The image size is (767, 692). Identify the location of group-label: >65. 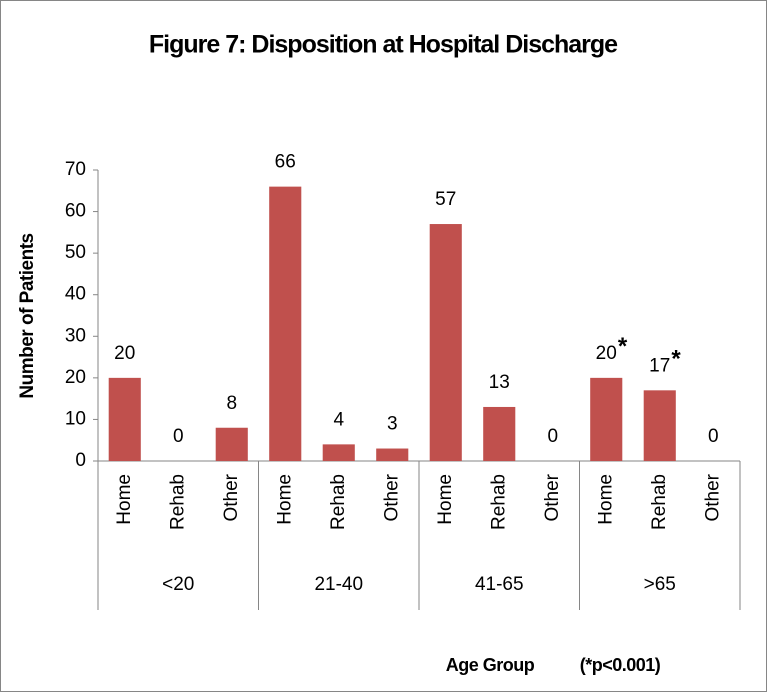
(660, 584).